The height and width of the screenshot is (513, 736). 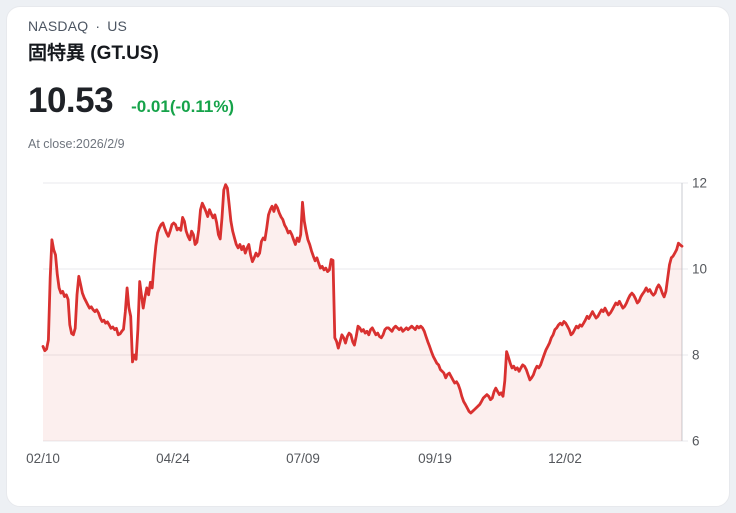 I want to click on exchange-row: NASDAQ · US, so click(x=77, y=26).